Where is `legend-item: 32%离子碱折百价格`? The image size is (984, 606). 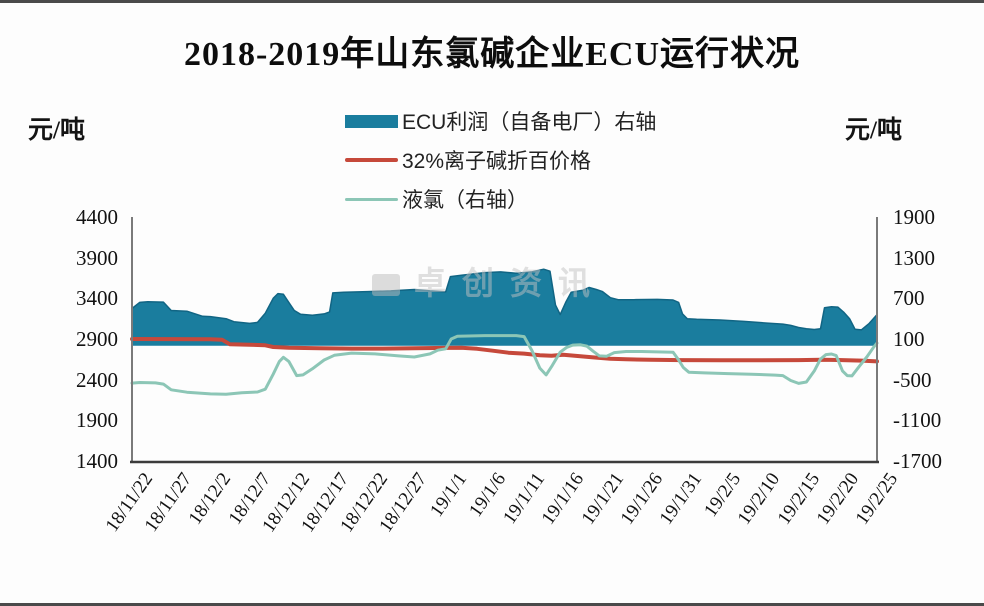
legend-item: 32%离子碱折百价格 is located at coordinates (500, 160).